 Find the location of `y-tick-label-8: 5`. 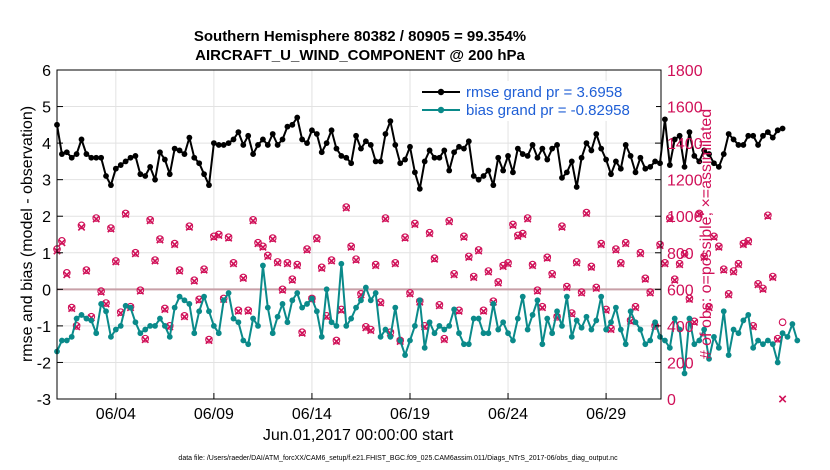

y-tick-label-8: 5 is located at coordinates (46, 108).